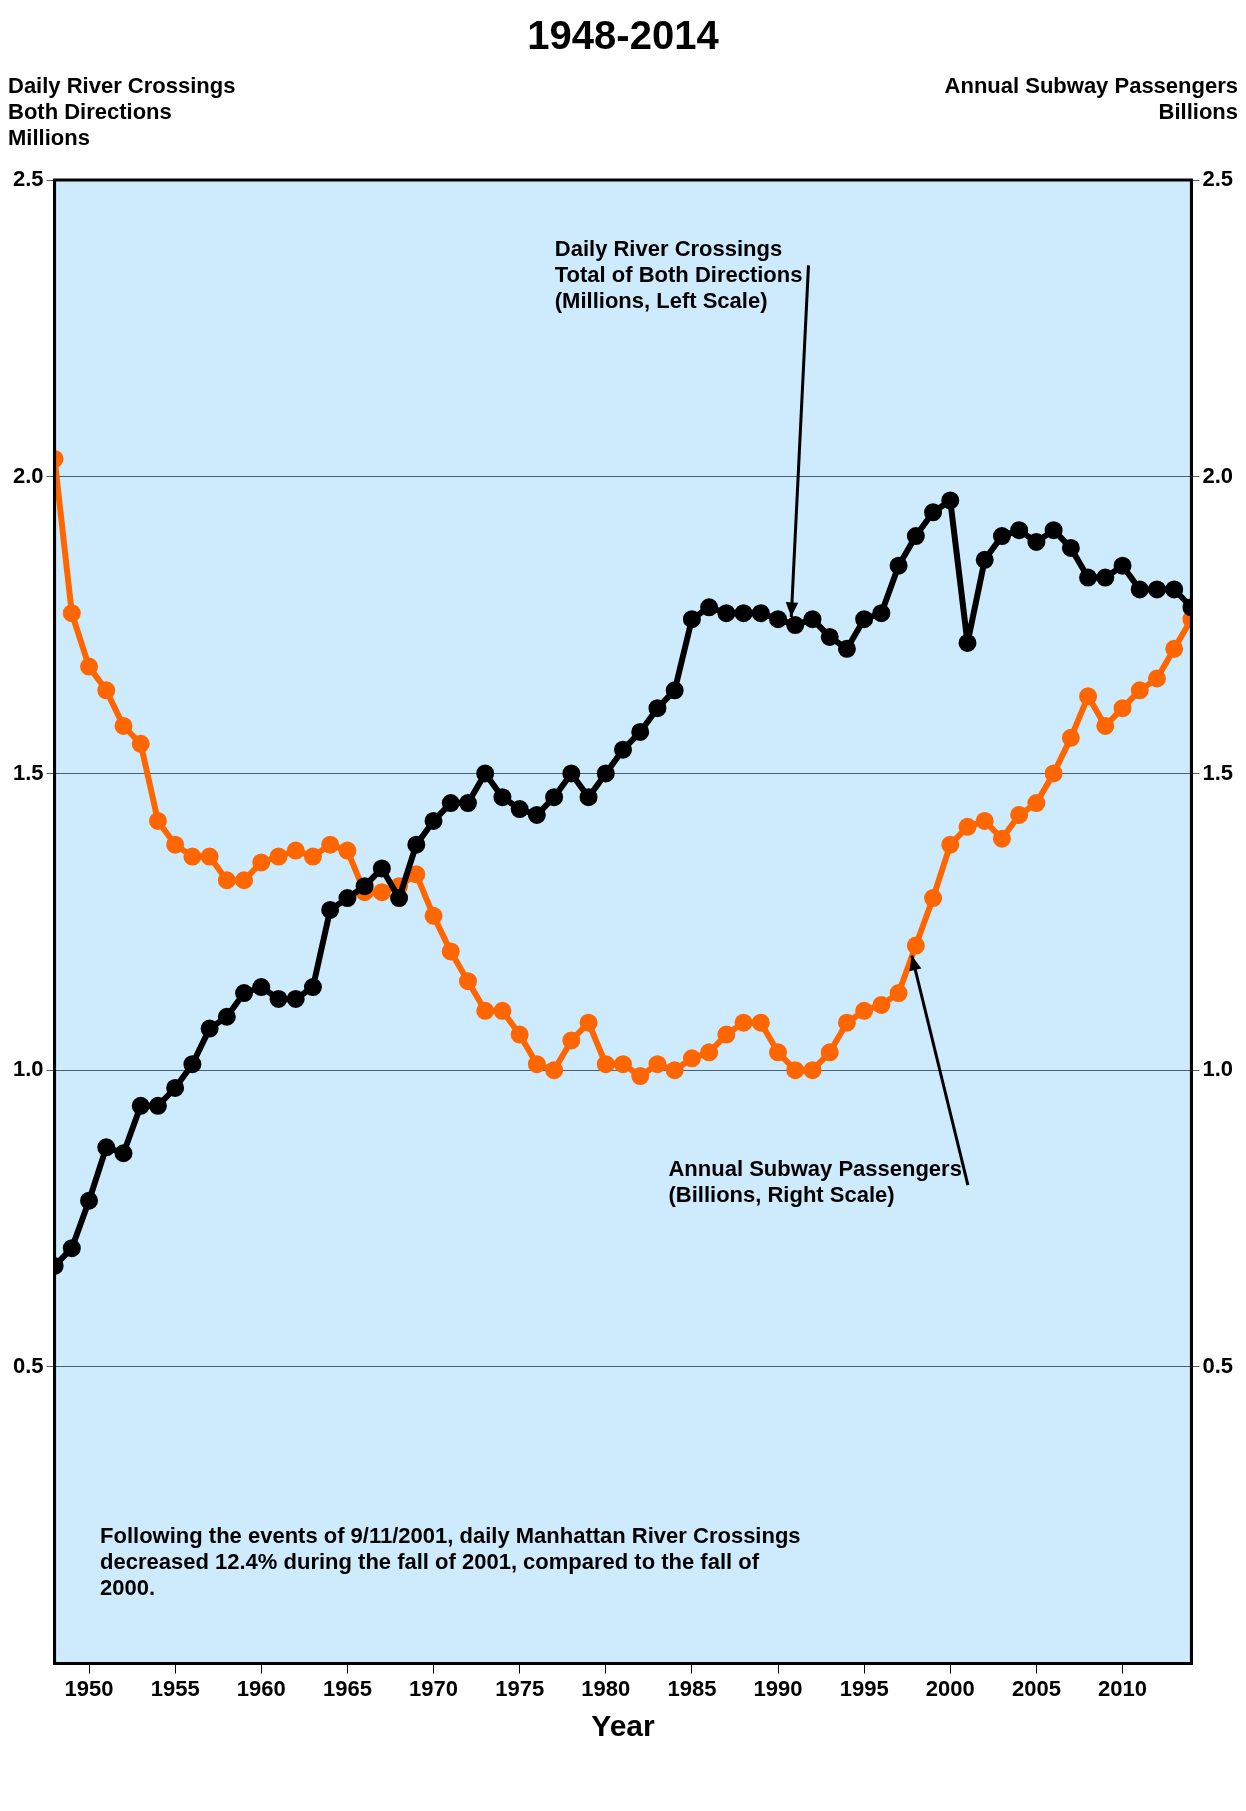 This screenshot has width=1246, height=1811. Describe the element at coordinates (1218, 179) in the screenshot. I see `y2-tick-label: 2.5` at that location.